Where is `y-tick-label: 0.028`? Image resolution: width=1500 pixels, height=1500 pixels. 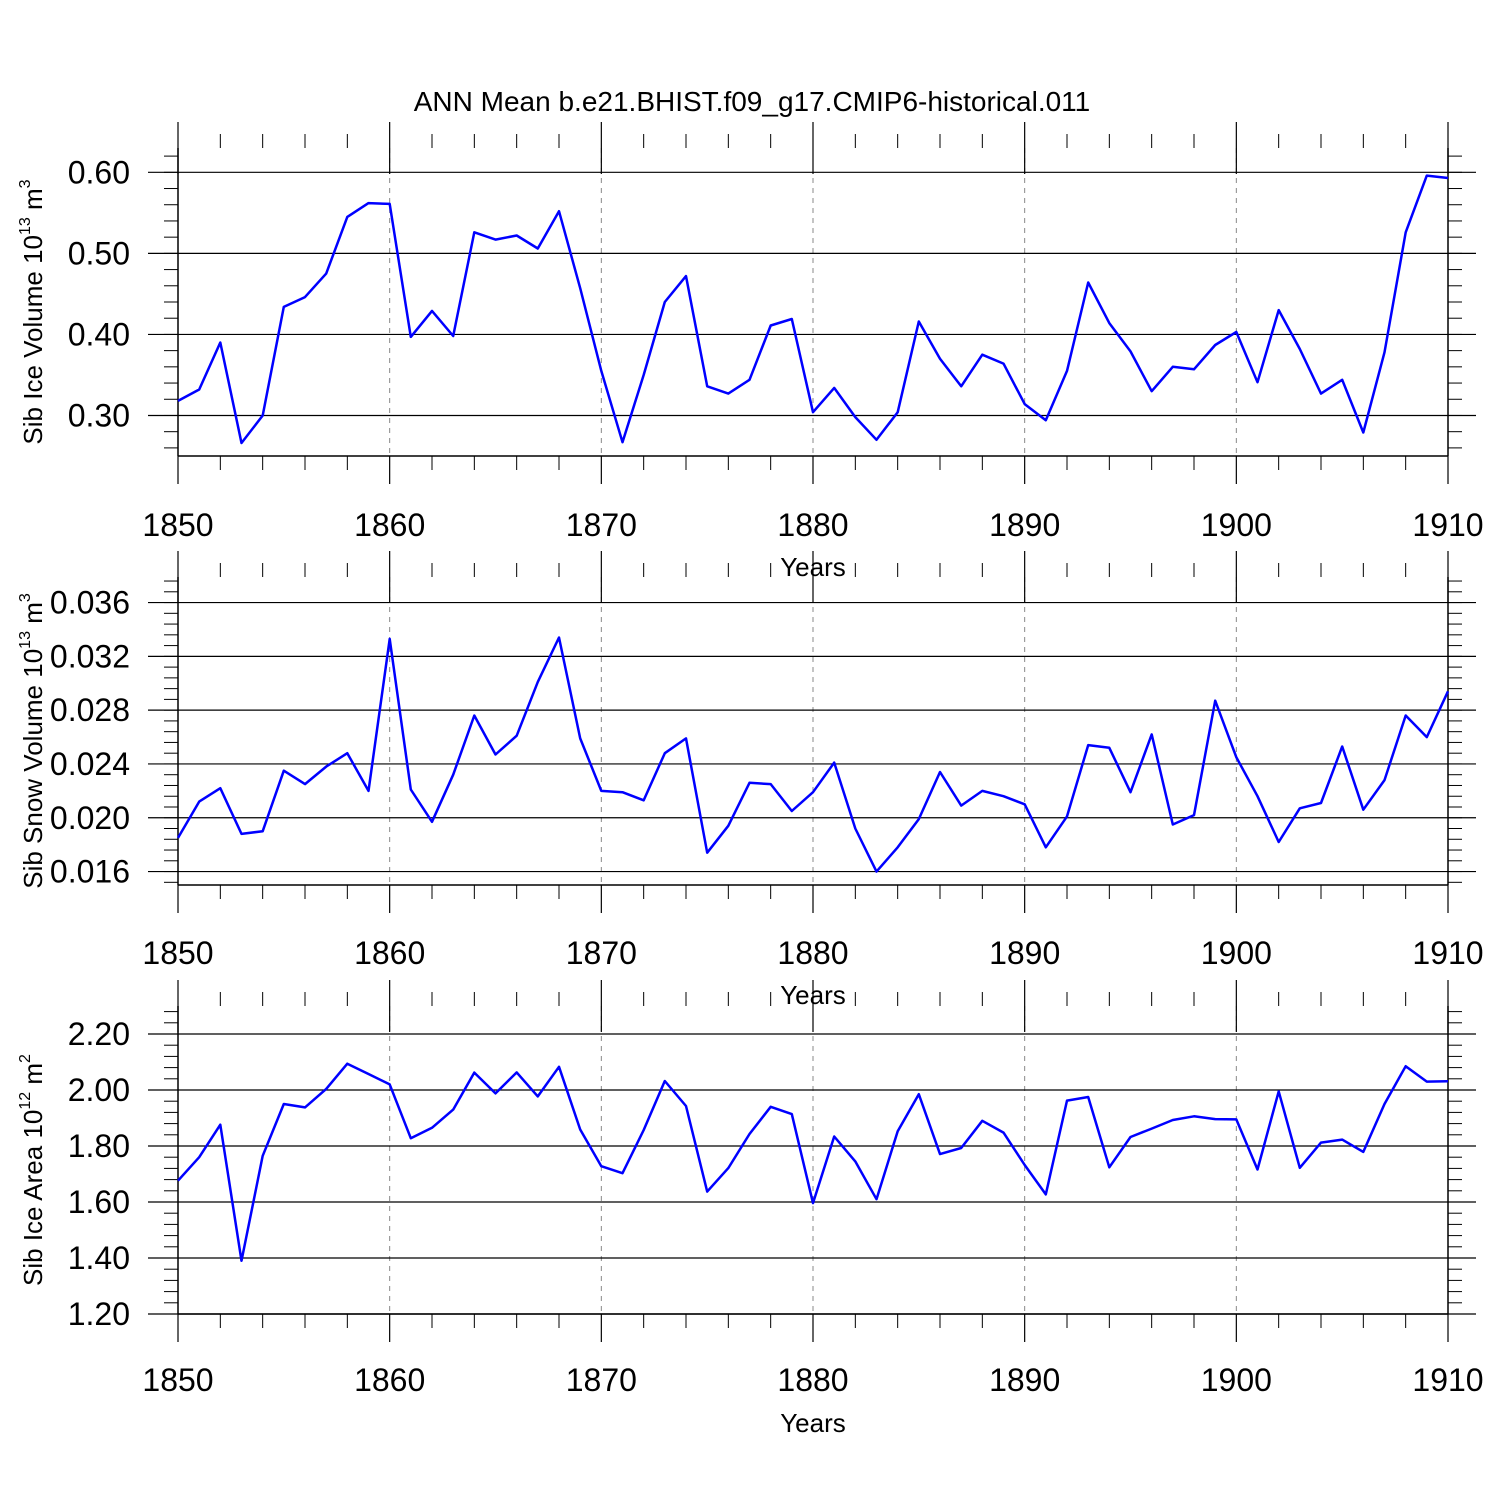
y-tick-label: 0.028 is located at coordinates (90, 710).